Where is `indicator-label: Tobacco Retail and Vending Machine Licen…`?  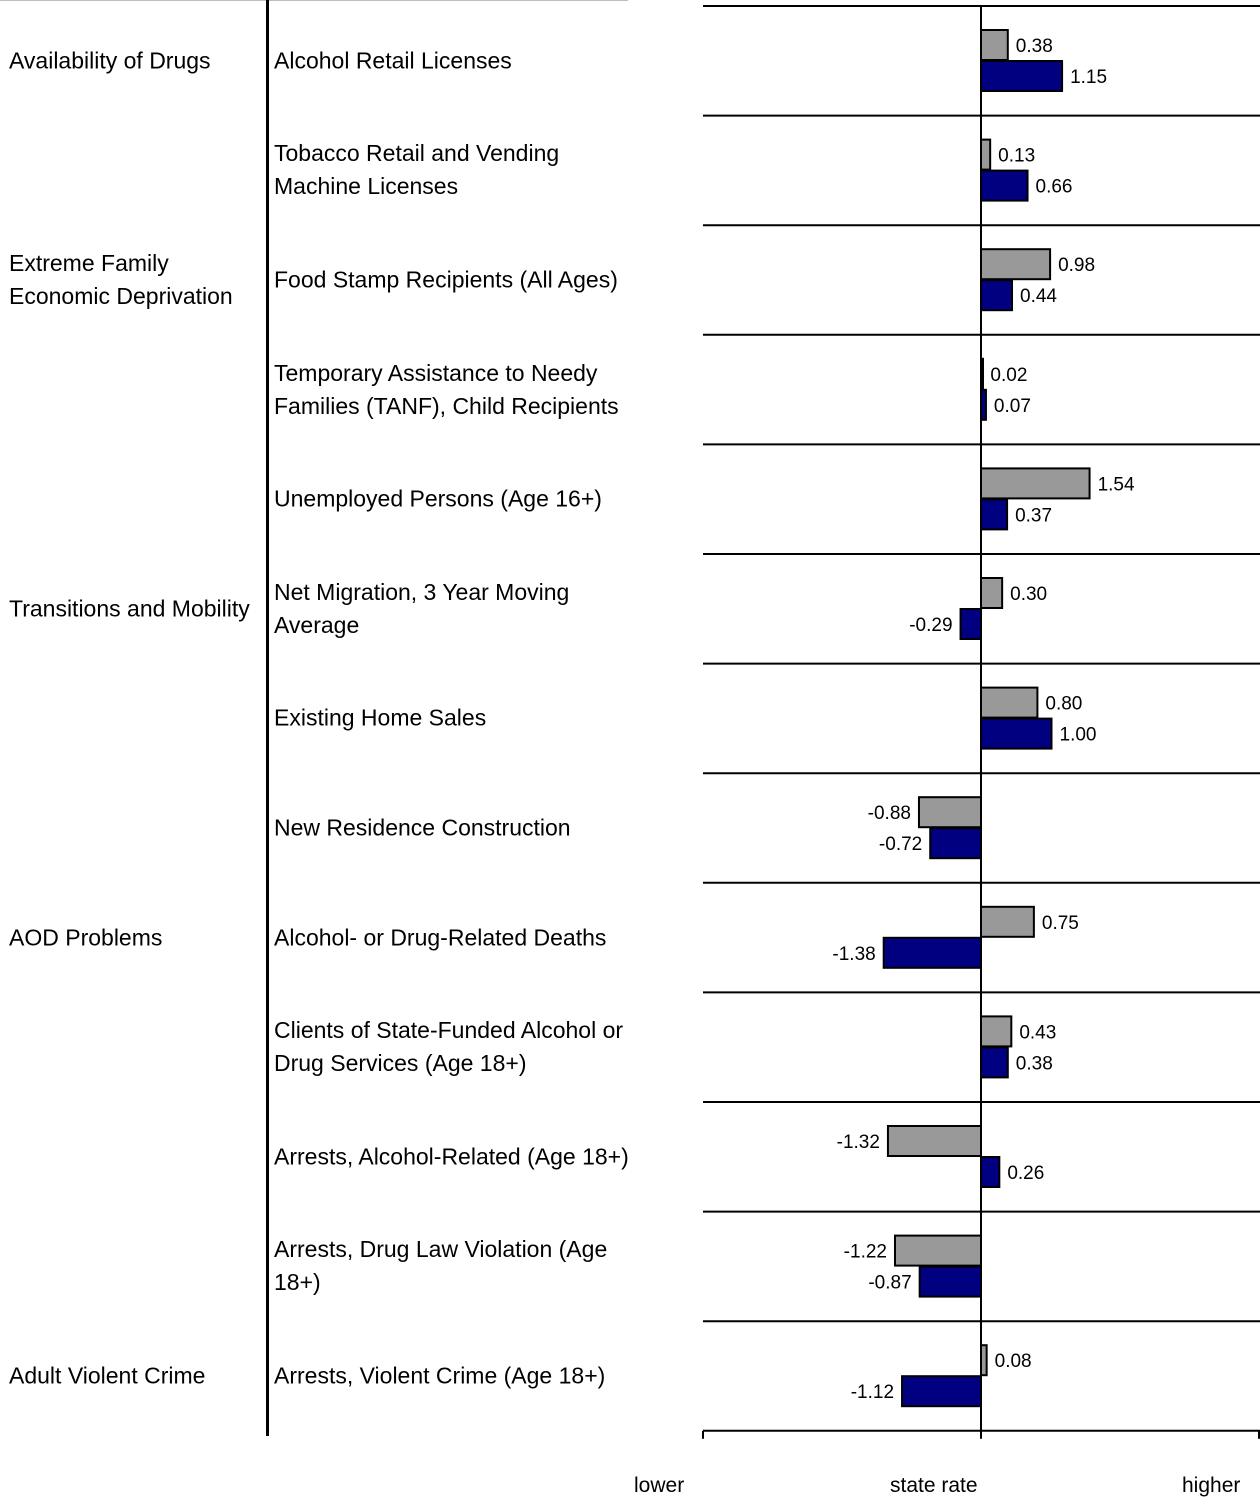
indicator-label: Tobacco Retail and Vending Machine Licen… is located at coordinates (417, 170).